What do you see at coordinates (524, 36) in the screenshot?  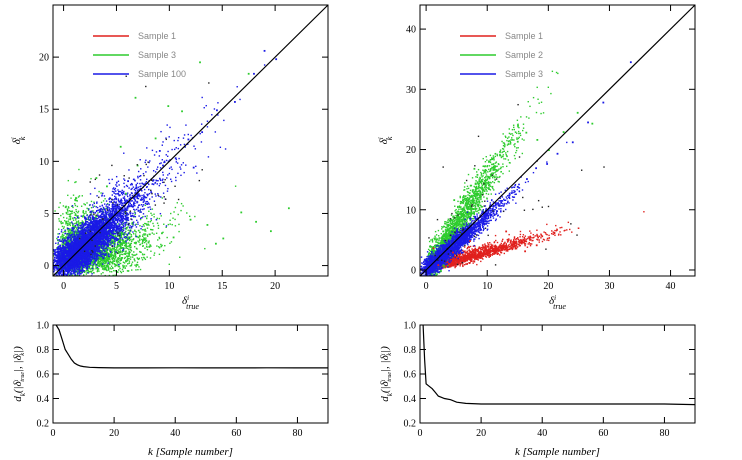 I see `legend-label: Sample 1` at bounding box center [524, 36].